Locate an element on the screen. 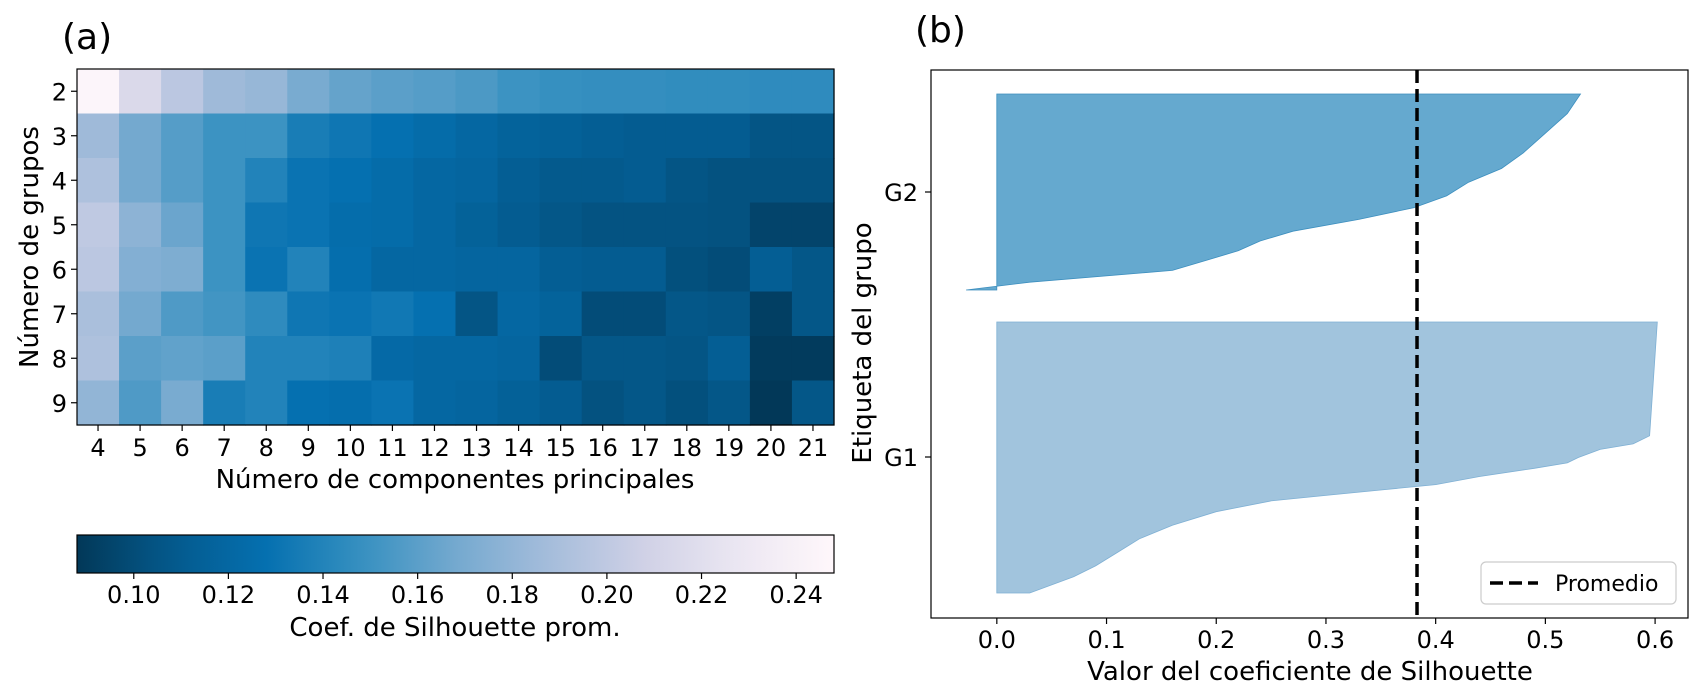 The width and height of the screenshot is (1700, 700). colorbar-tick-label: 0.16 is located at coordinates (417, 595).